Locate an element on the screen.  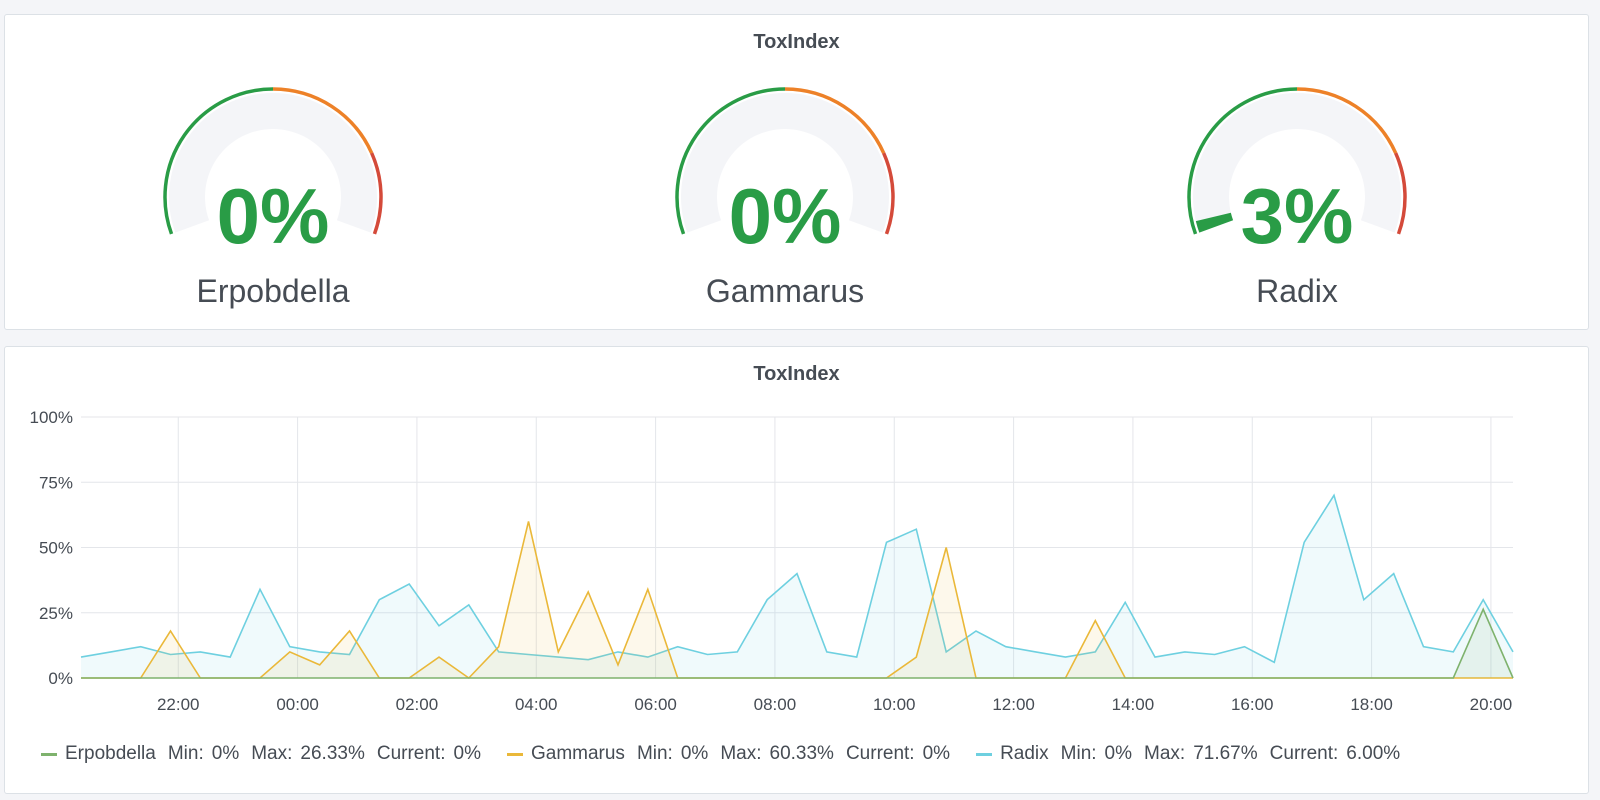
legend-current-value: 6.00% is located at coordinates (1373, 753).